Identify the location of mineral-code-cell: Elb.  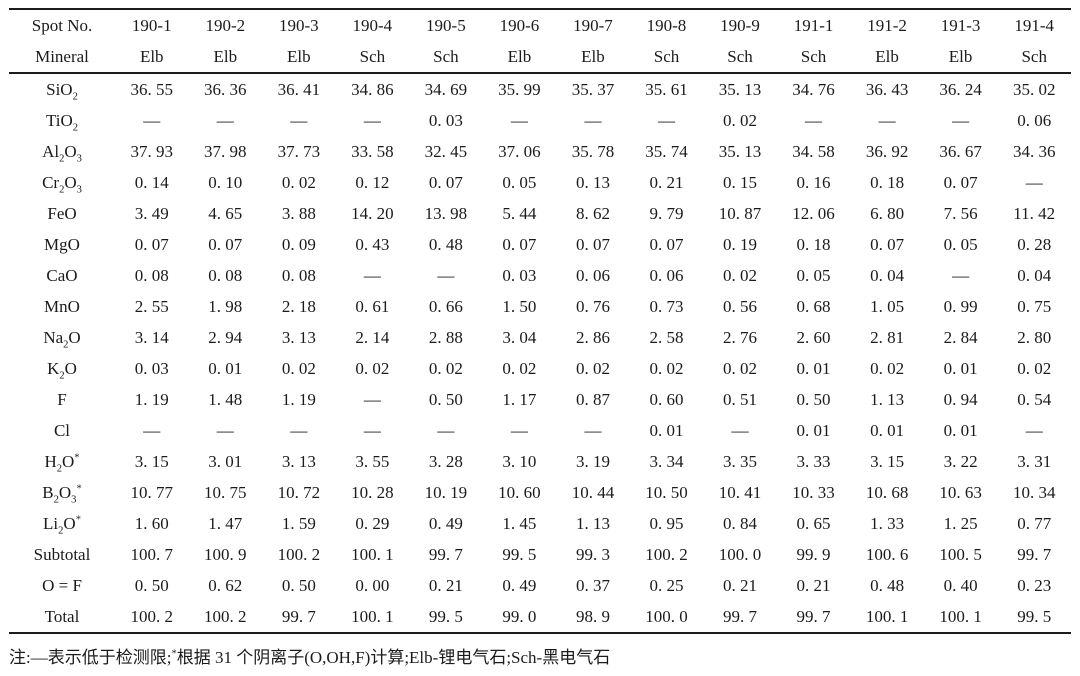
(887, 56).